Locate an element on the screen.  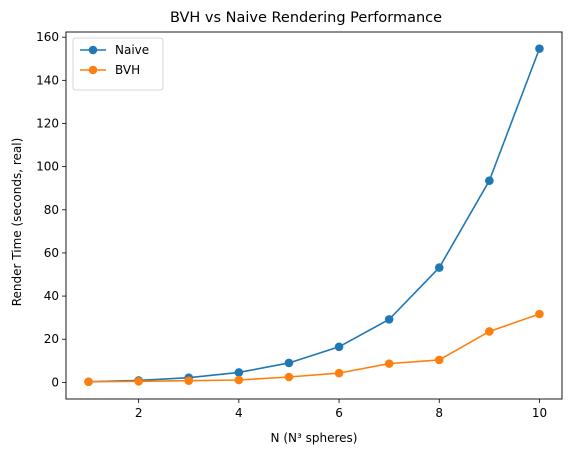
y-tick-label: 20 is located at coordinates (51, 339).